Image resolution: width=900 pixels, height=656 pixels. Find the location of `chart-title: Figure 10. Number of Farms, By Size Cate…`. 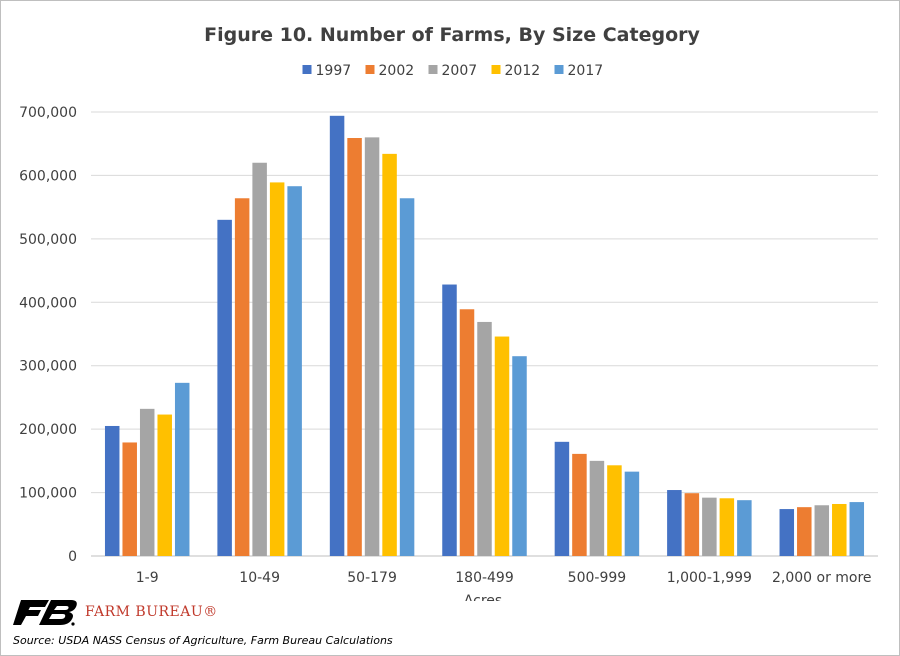

chart-title: Figure 10. Number of Farms, By Size Cate… is located at coordinates (452, 35).